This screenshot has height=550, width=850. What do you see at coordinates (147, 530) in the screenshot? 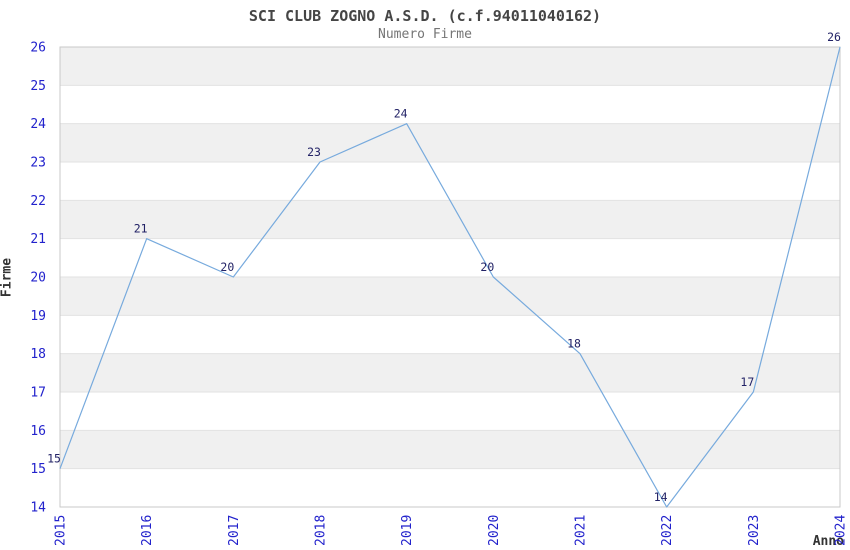
I see `x-tick-label: 2016` at bounding box center [147, 530].